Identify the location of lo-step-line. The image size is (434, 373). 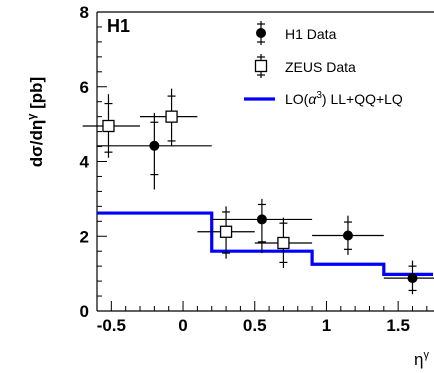
(265, 243).